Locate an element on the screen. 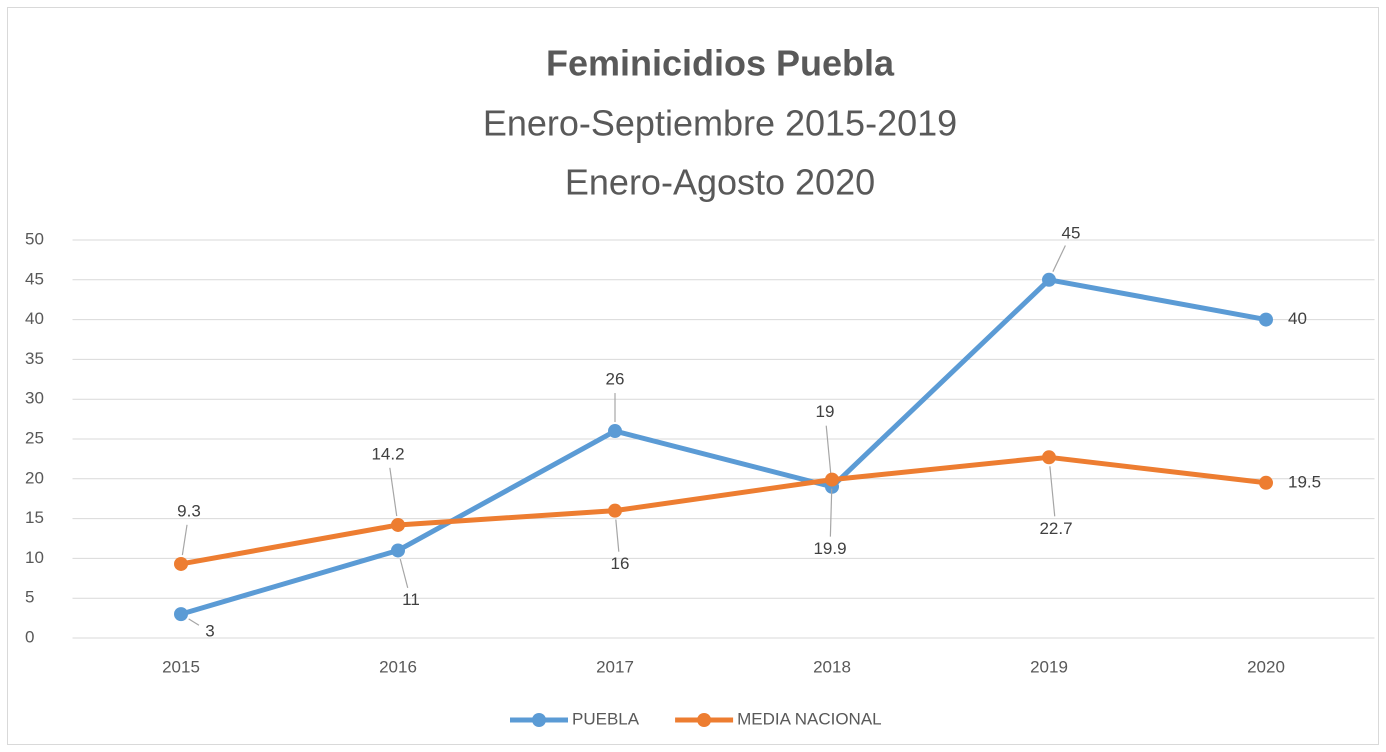  data-label: 16 is located at coordinates (620, 563).